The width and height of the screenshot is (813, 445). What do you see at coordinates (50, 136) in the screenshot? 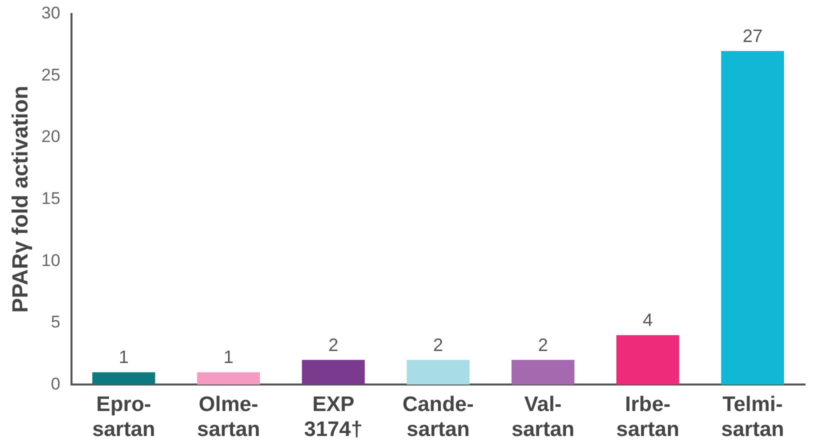
I see `y-tick-label: 20` at bounding box center [50, 136].